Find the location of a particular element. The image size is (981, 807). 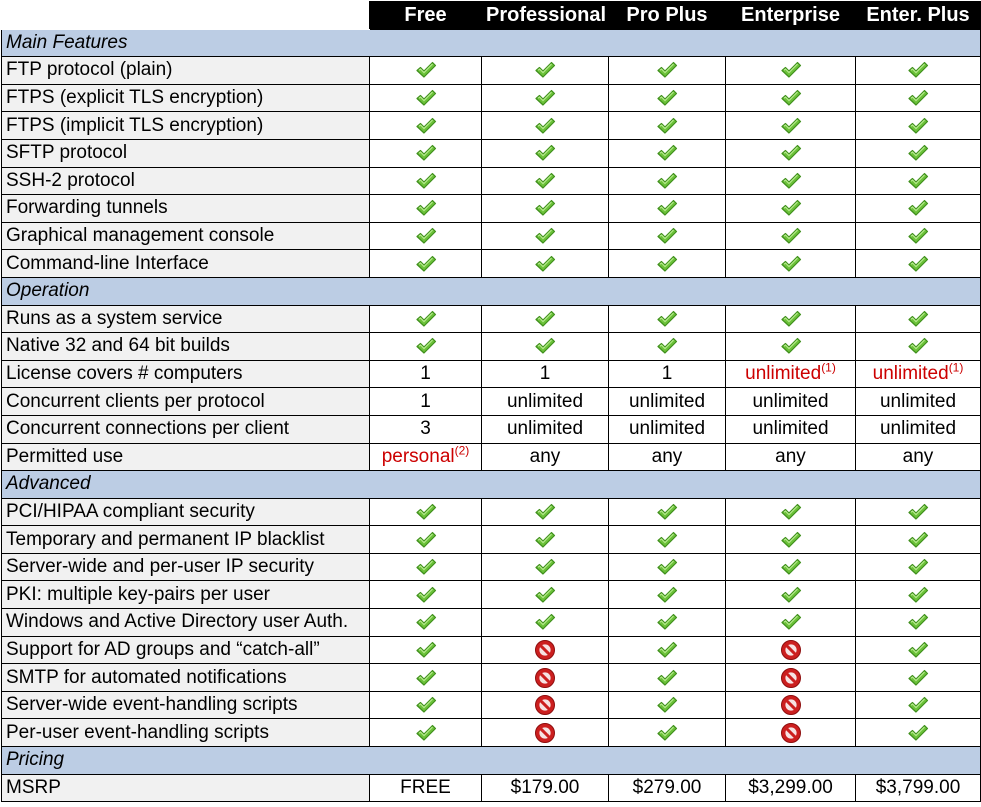

feature-label: Concurrent connections per client is located at coordinates (185, 429).